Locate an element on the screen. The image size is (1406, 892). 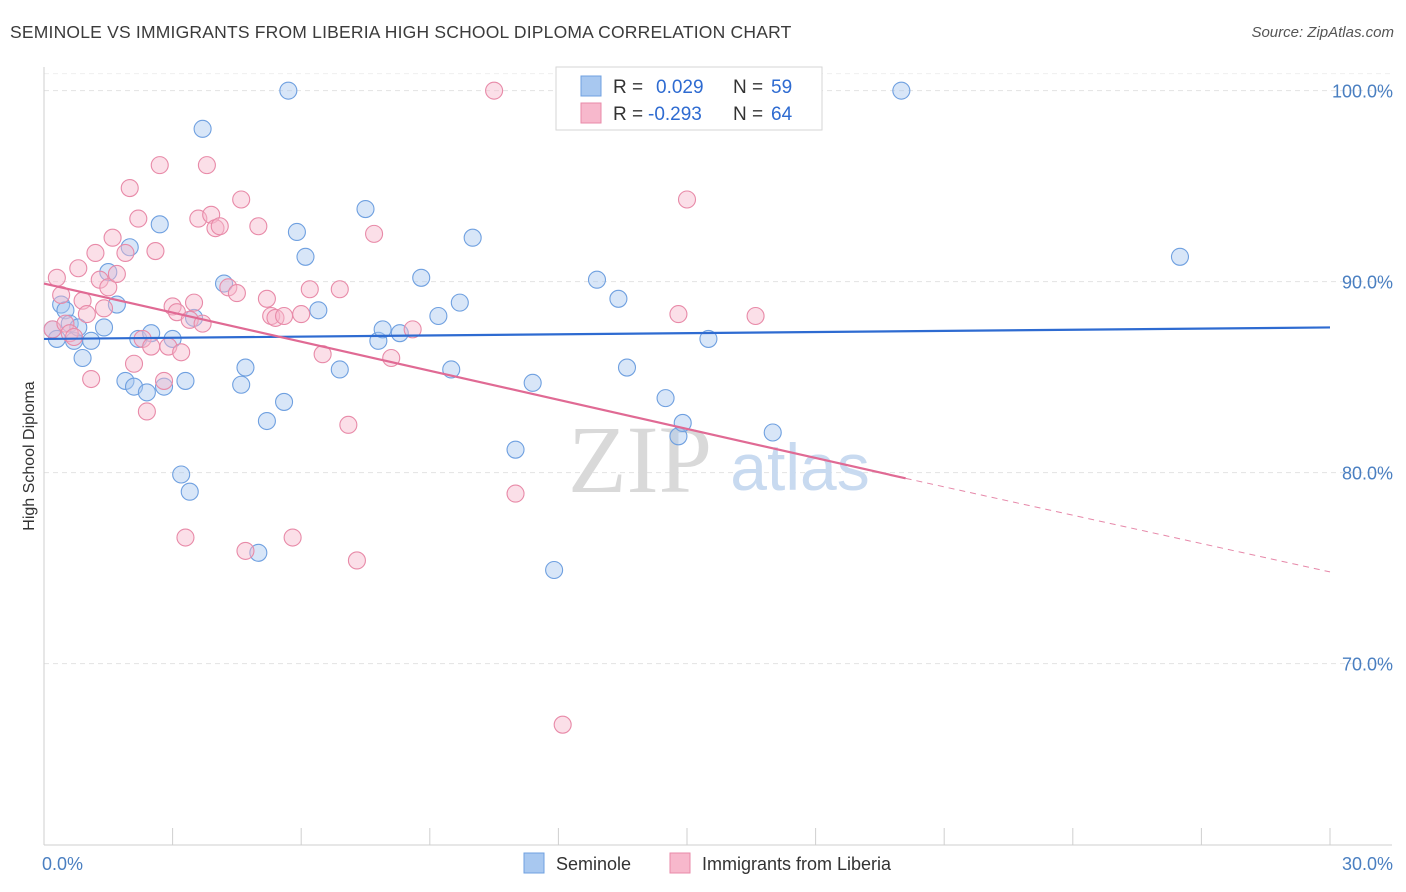
legend-r-label-2: R = is located at coordinates (628, 114).